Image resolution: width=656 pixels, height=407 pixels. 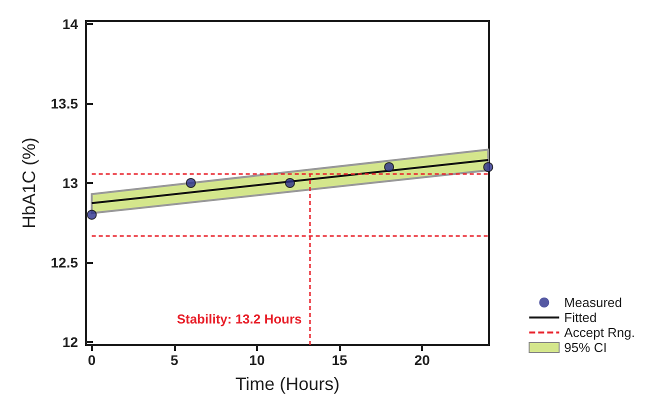 What do you see at coordinates (64, 104) in the screenshot?
I see `y-tick-label: 13.5` at bounding box center [64, 104].